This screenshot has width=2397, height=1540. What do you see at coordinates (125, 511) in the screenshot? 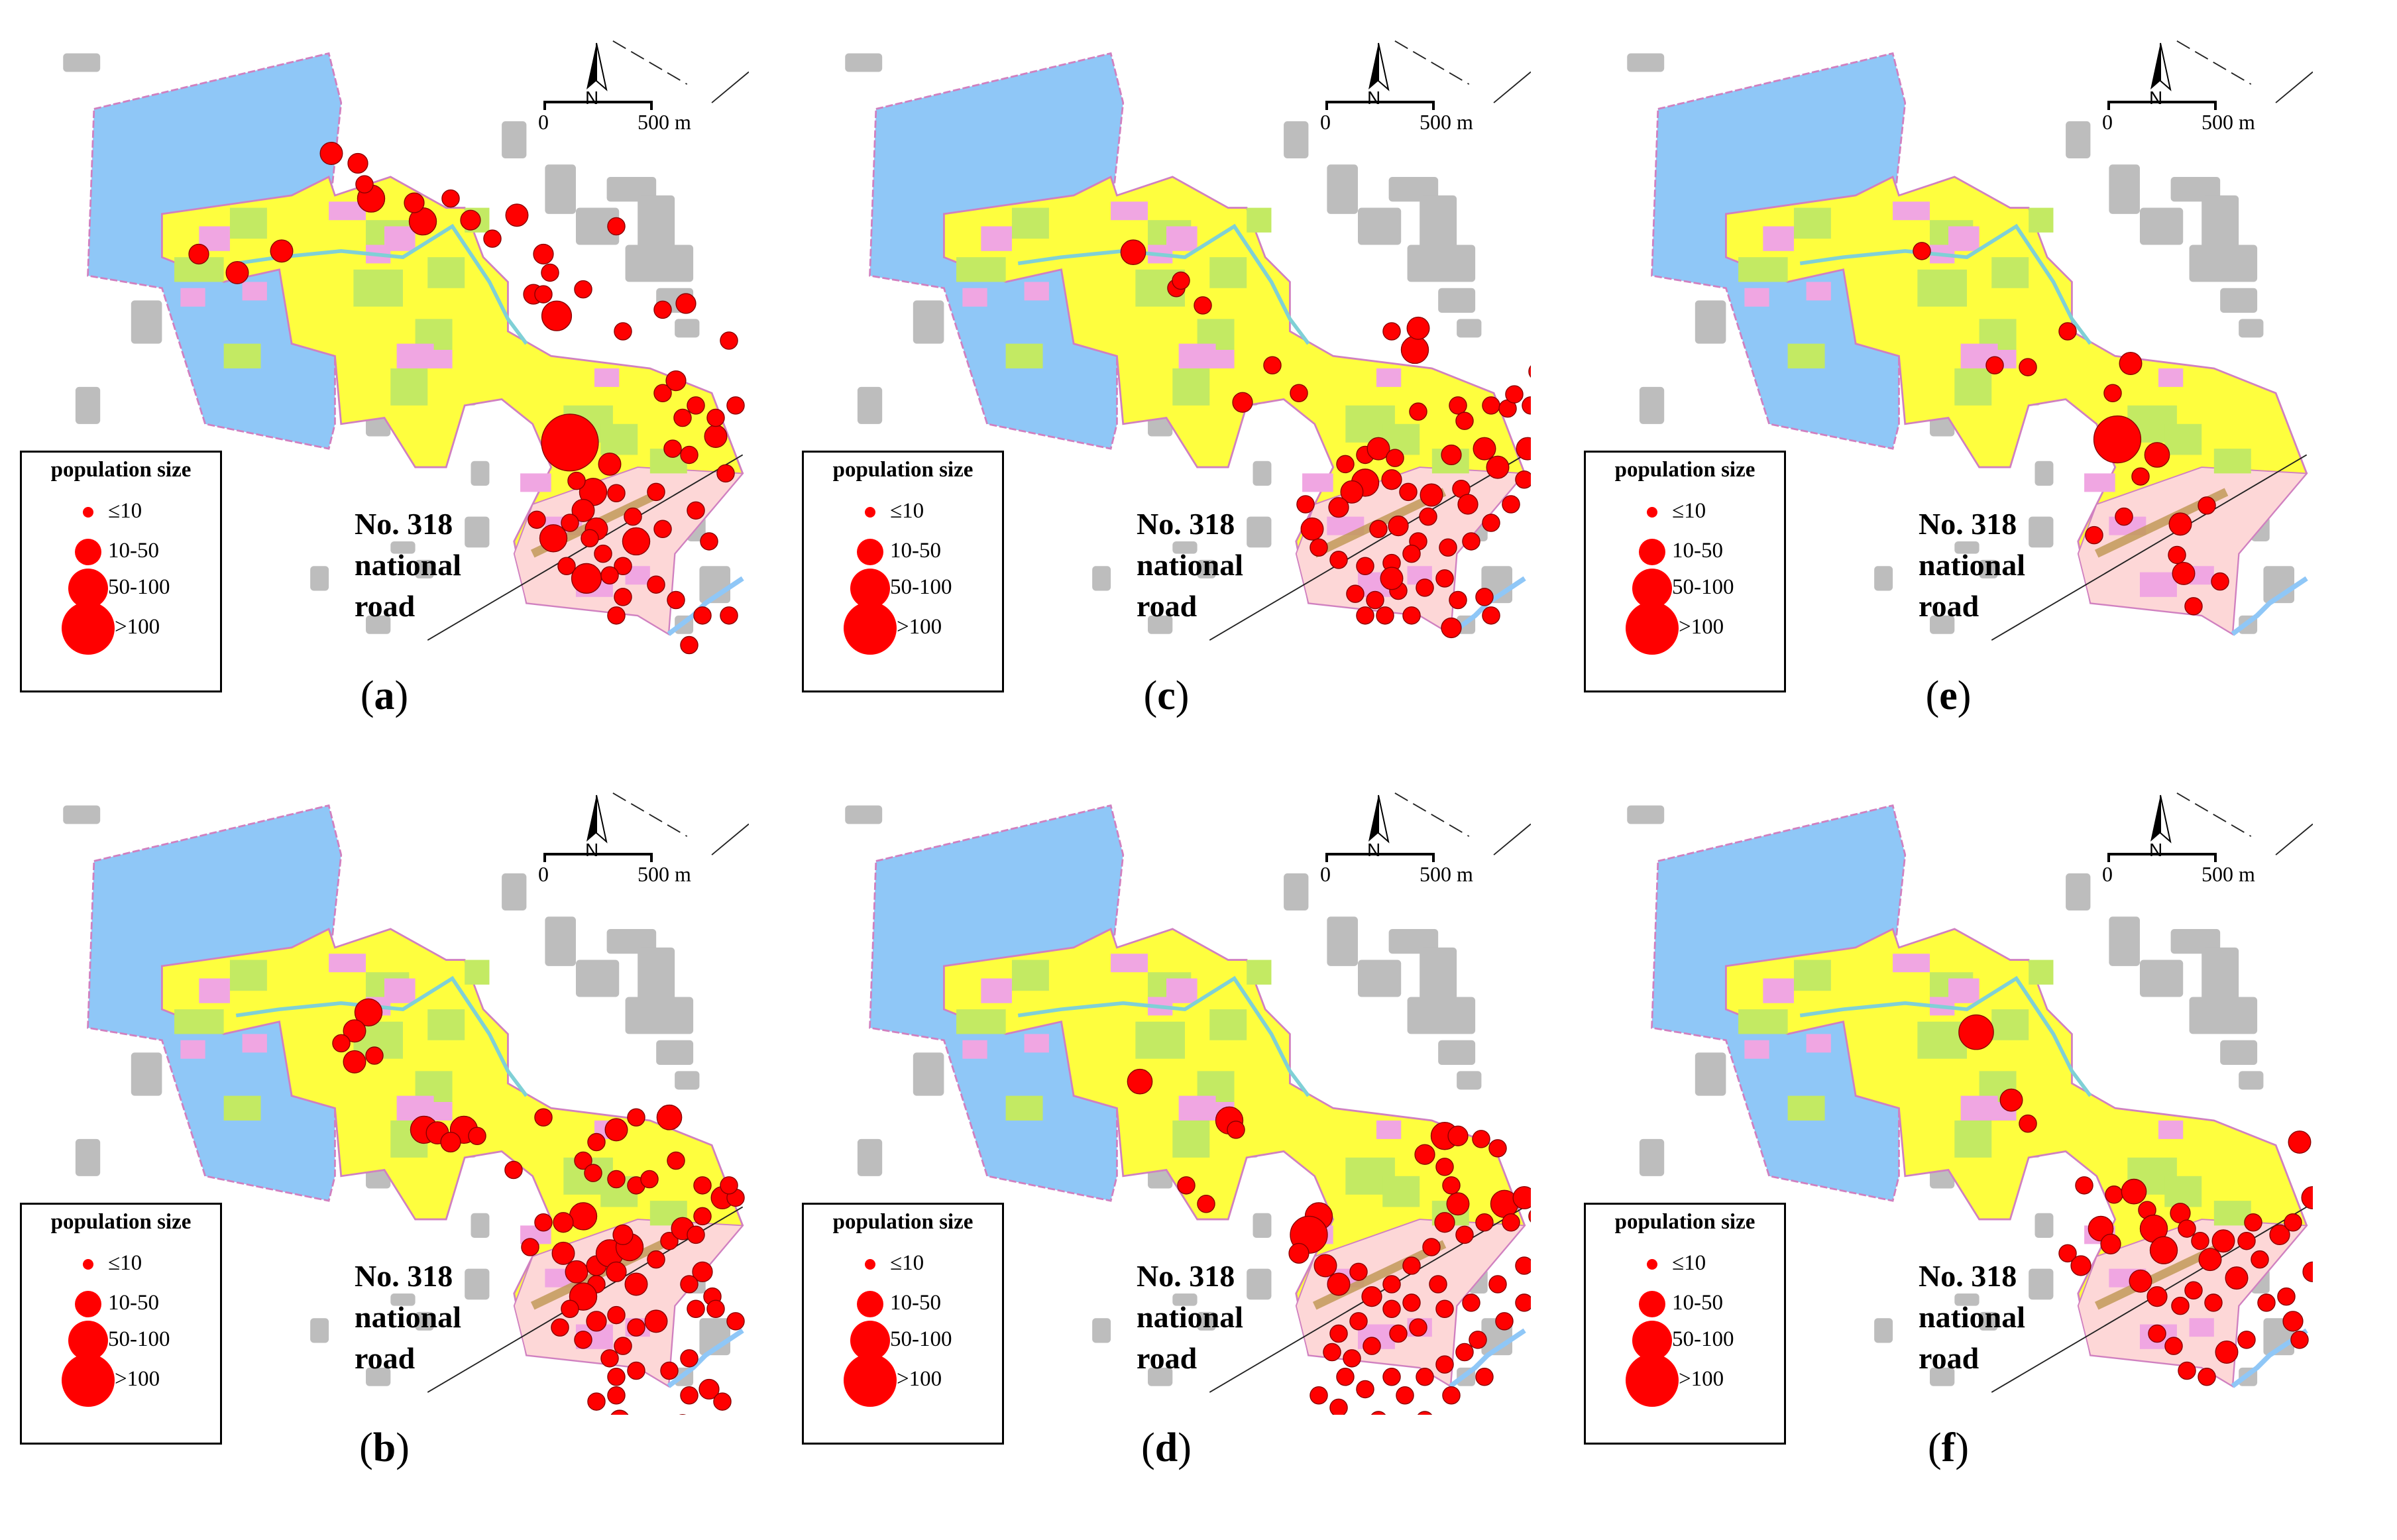
I see `legend-label: ≤10` at bounding box center [125, 511].